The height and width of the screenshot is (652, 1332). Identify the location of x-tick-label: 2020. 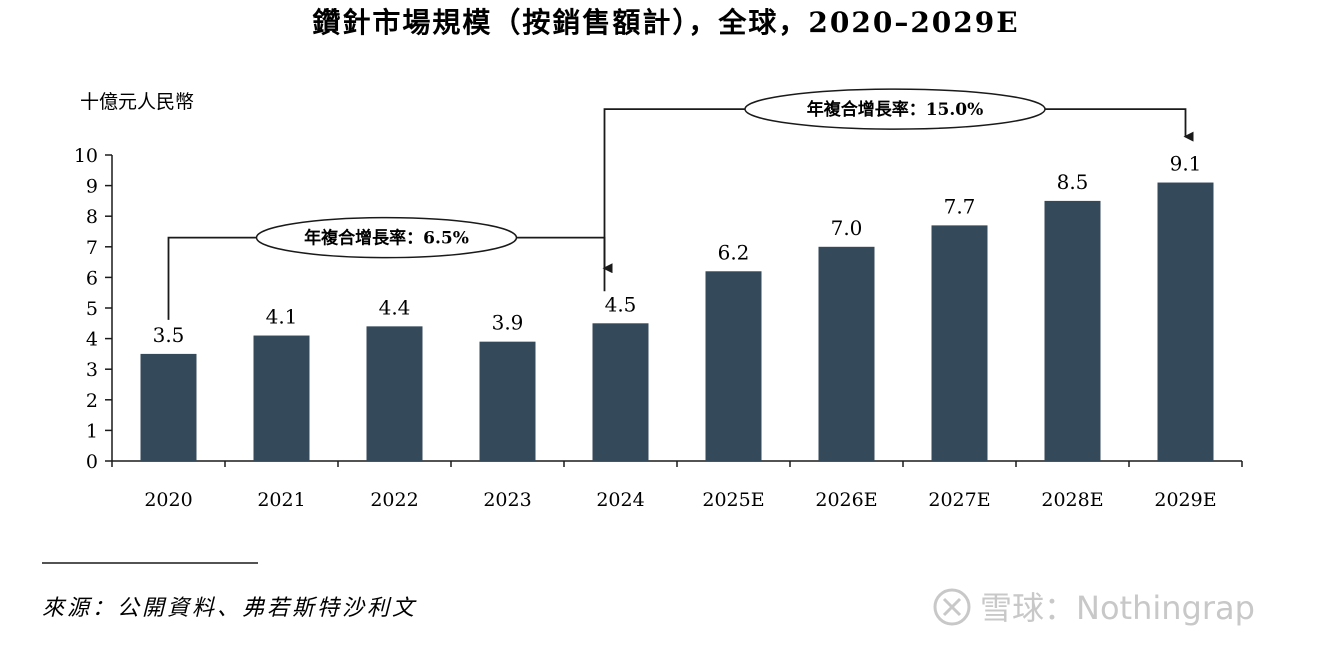
(168, 500).